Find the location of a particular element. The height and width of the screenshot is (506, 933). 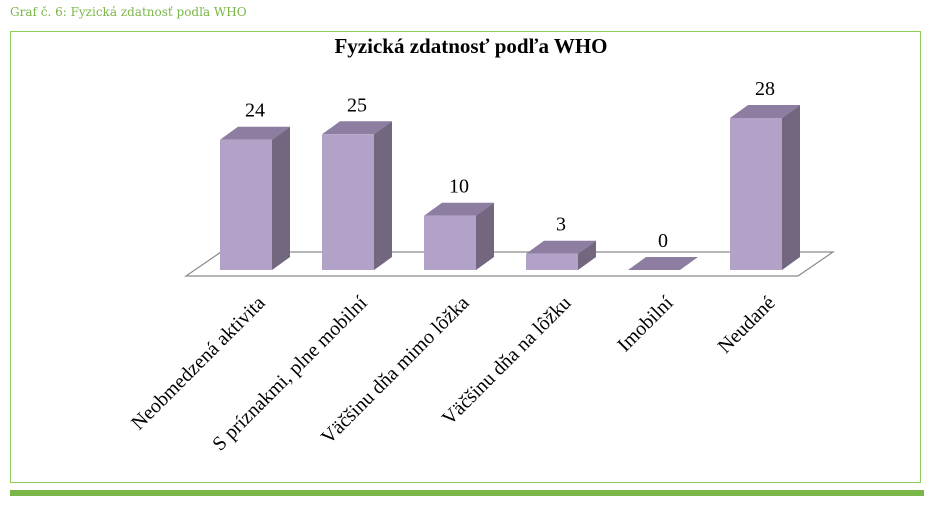

value-label: 25 is located at coordinates (357, 105).